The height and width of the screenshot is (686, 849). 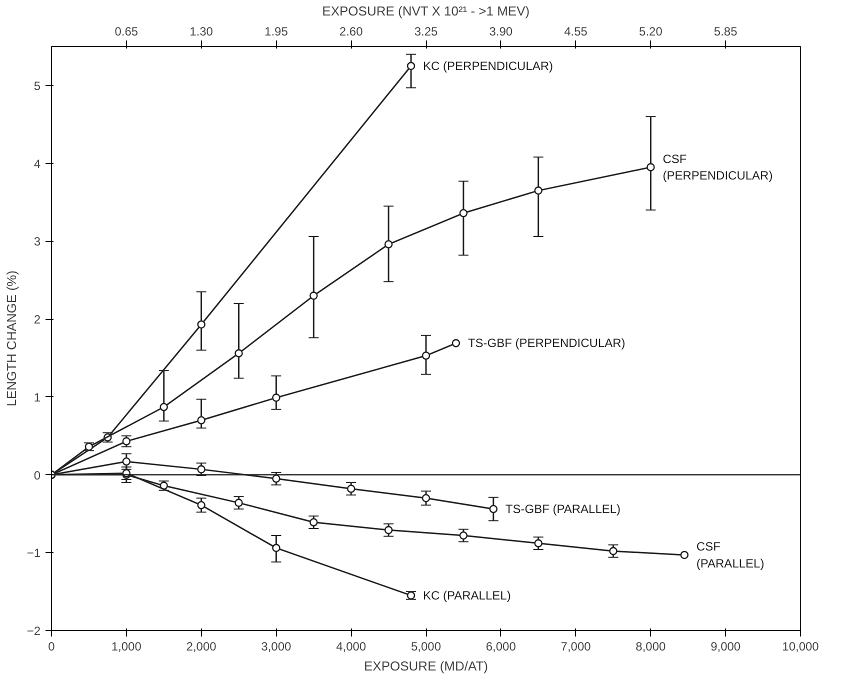 I want to click on y-tick-label: 3, so click(x=37, y=241).